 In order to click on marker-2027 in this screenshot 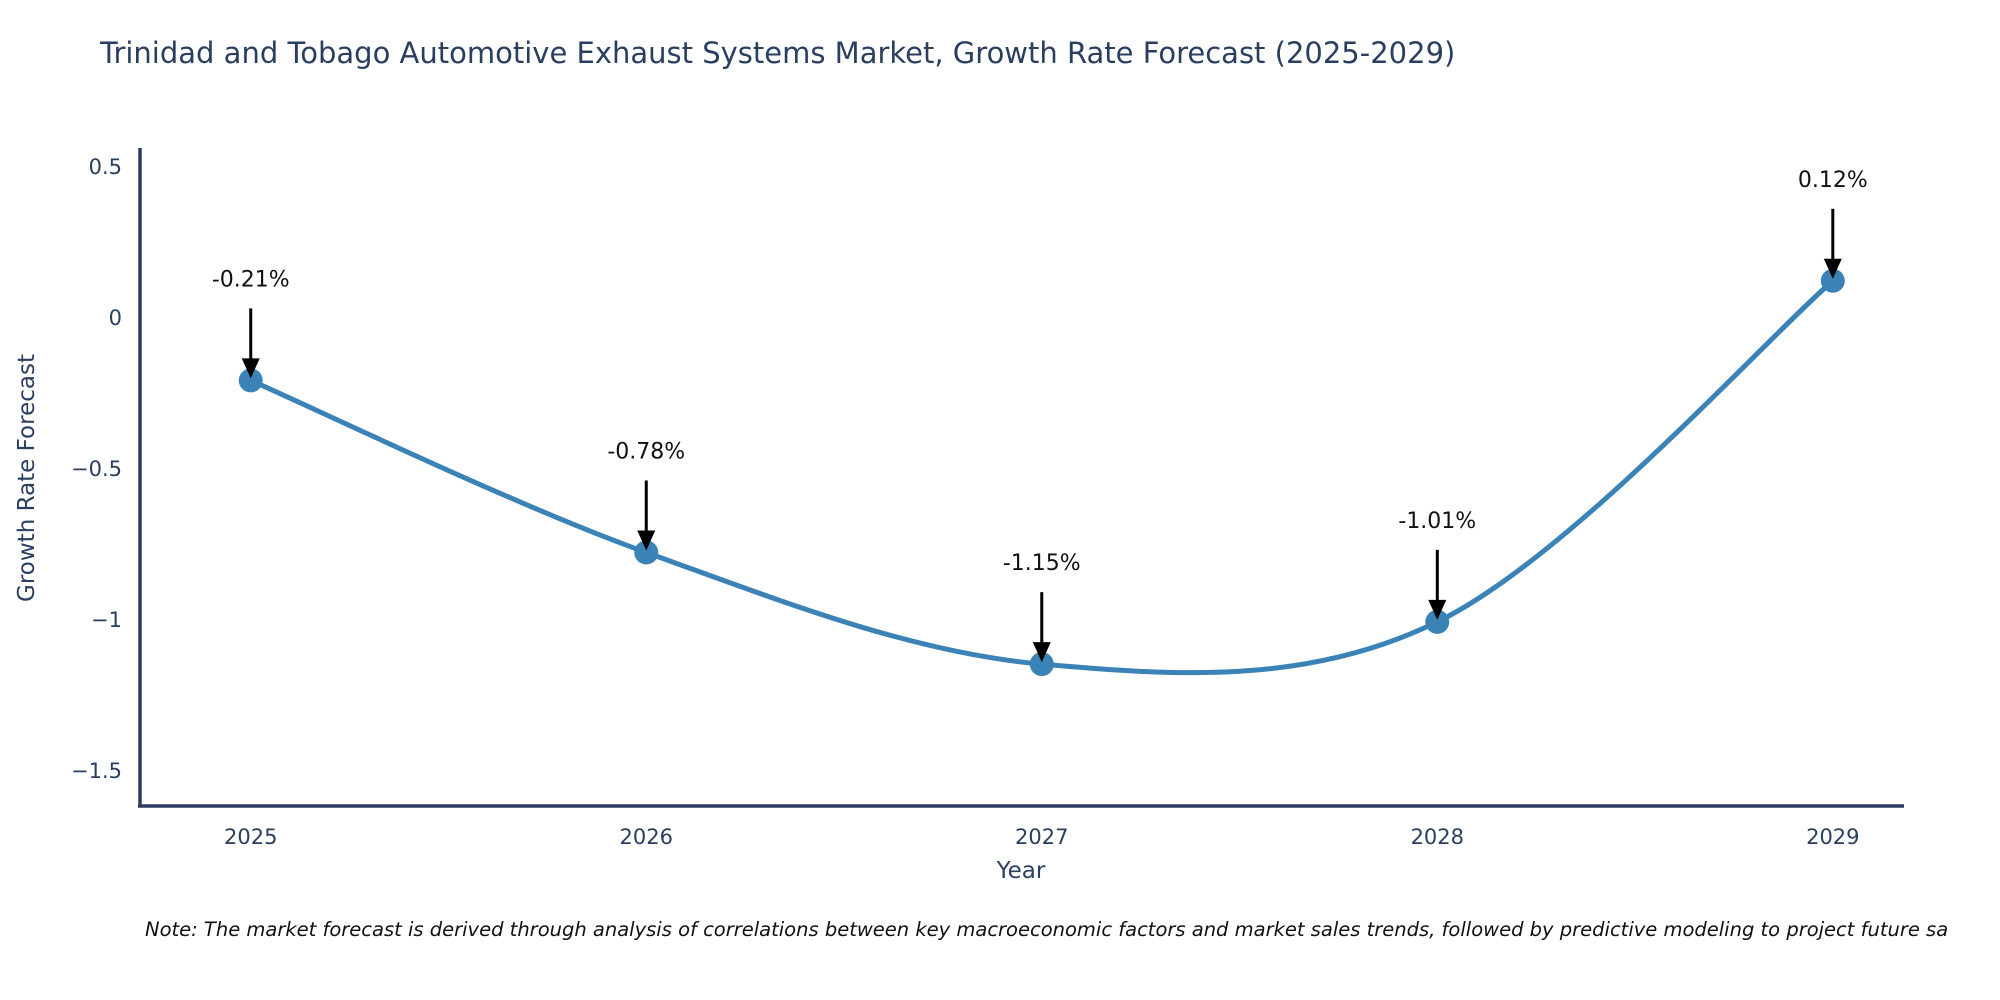, I will do `click(1041, 664)`.